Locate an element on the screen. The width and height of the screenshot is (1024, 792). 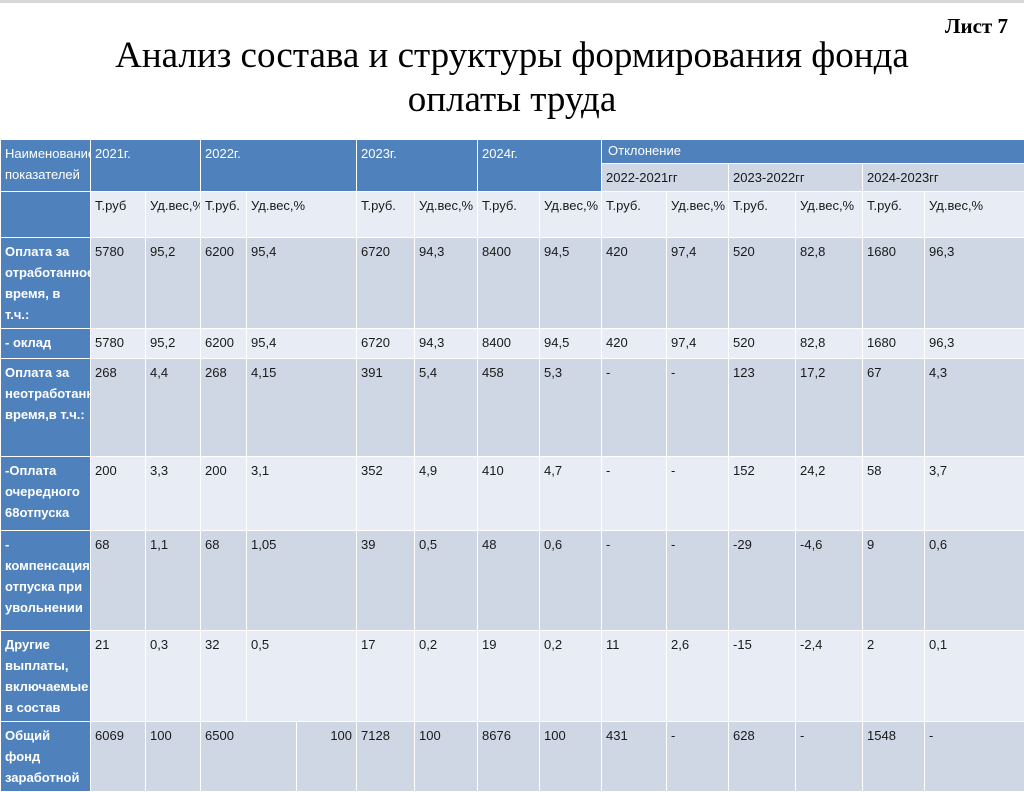
table-cell: 3,1 is located at coordinates (302, 494).